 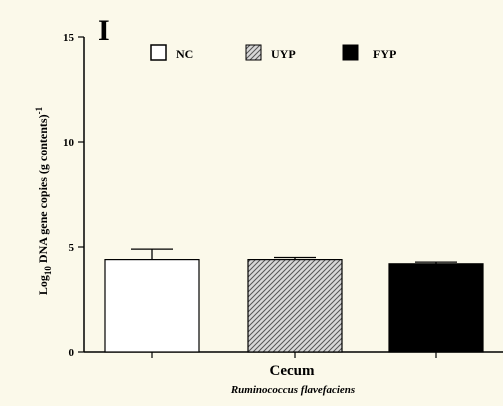 I want to click on y-axis-title-main: DNA gene copies (g contents), so click(x=43, y=190).